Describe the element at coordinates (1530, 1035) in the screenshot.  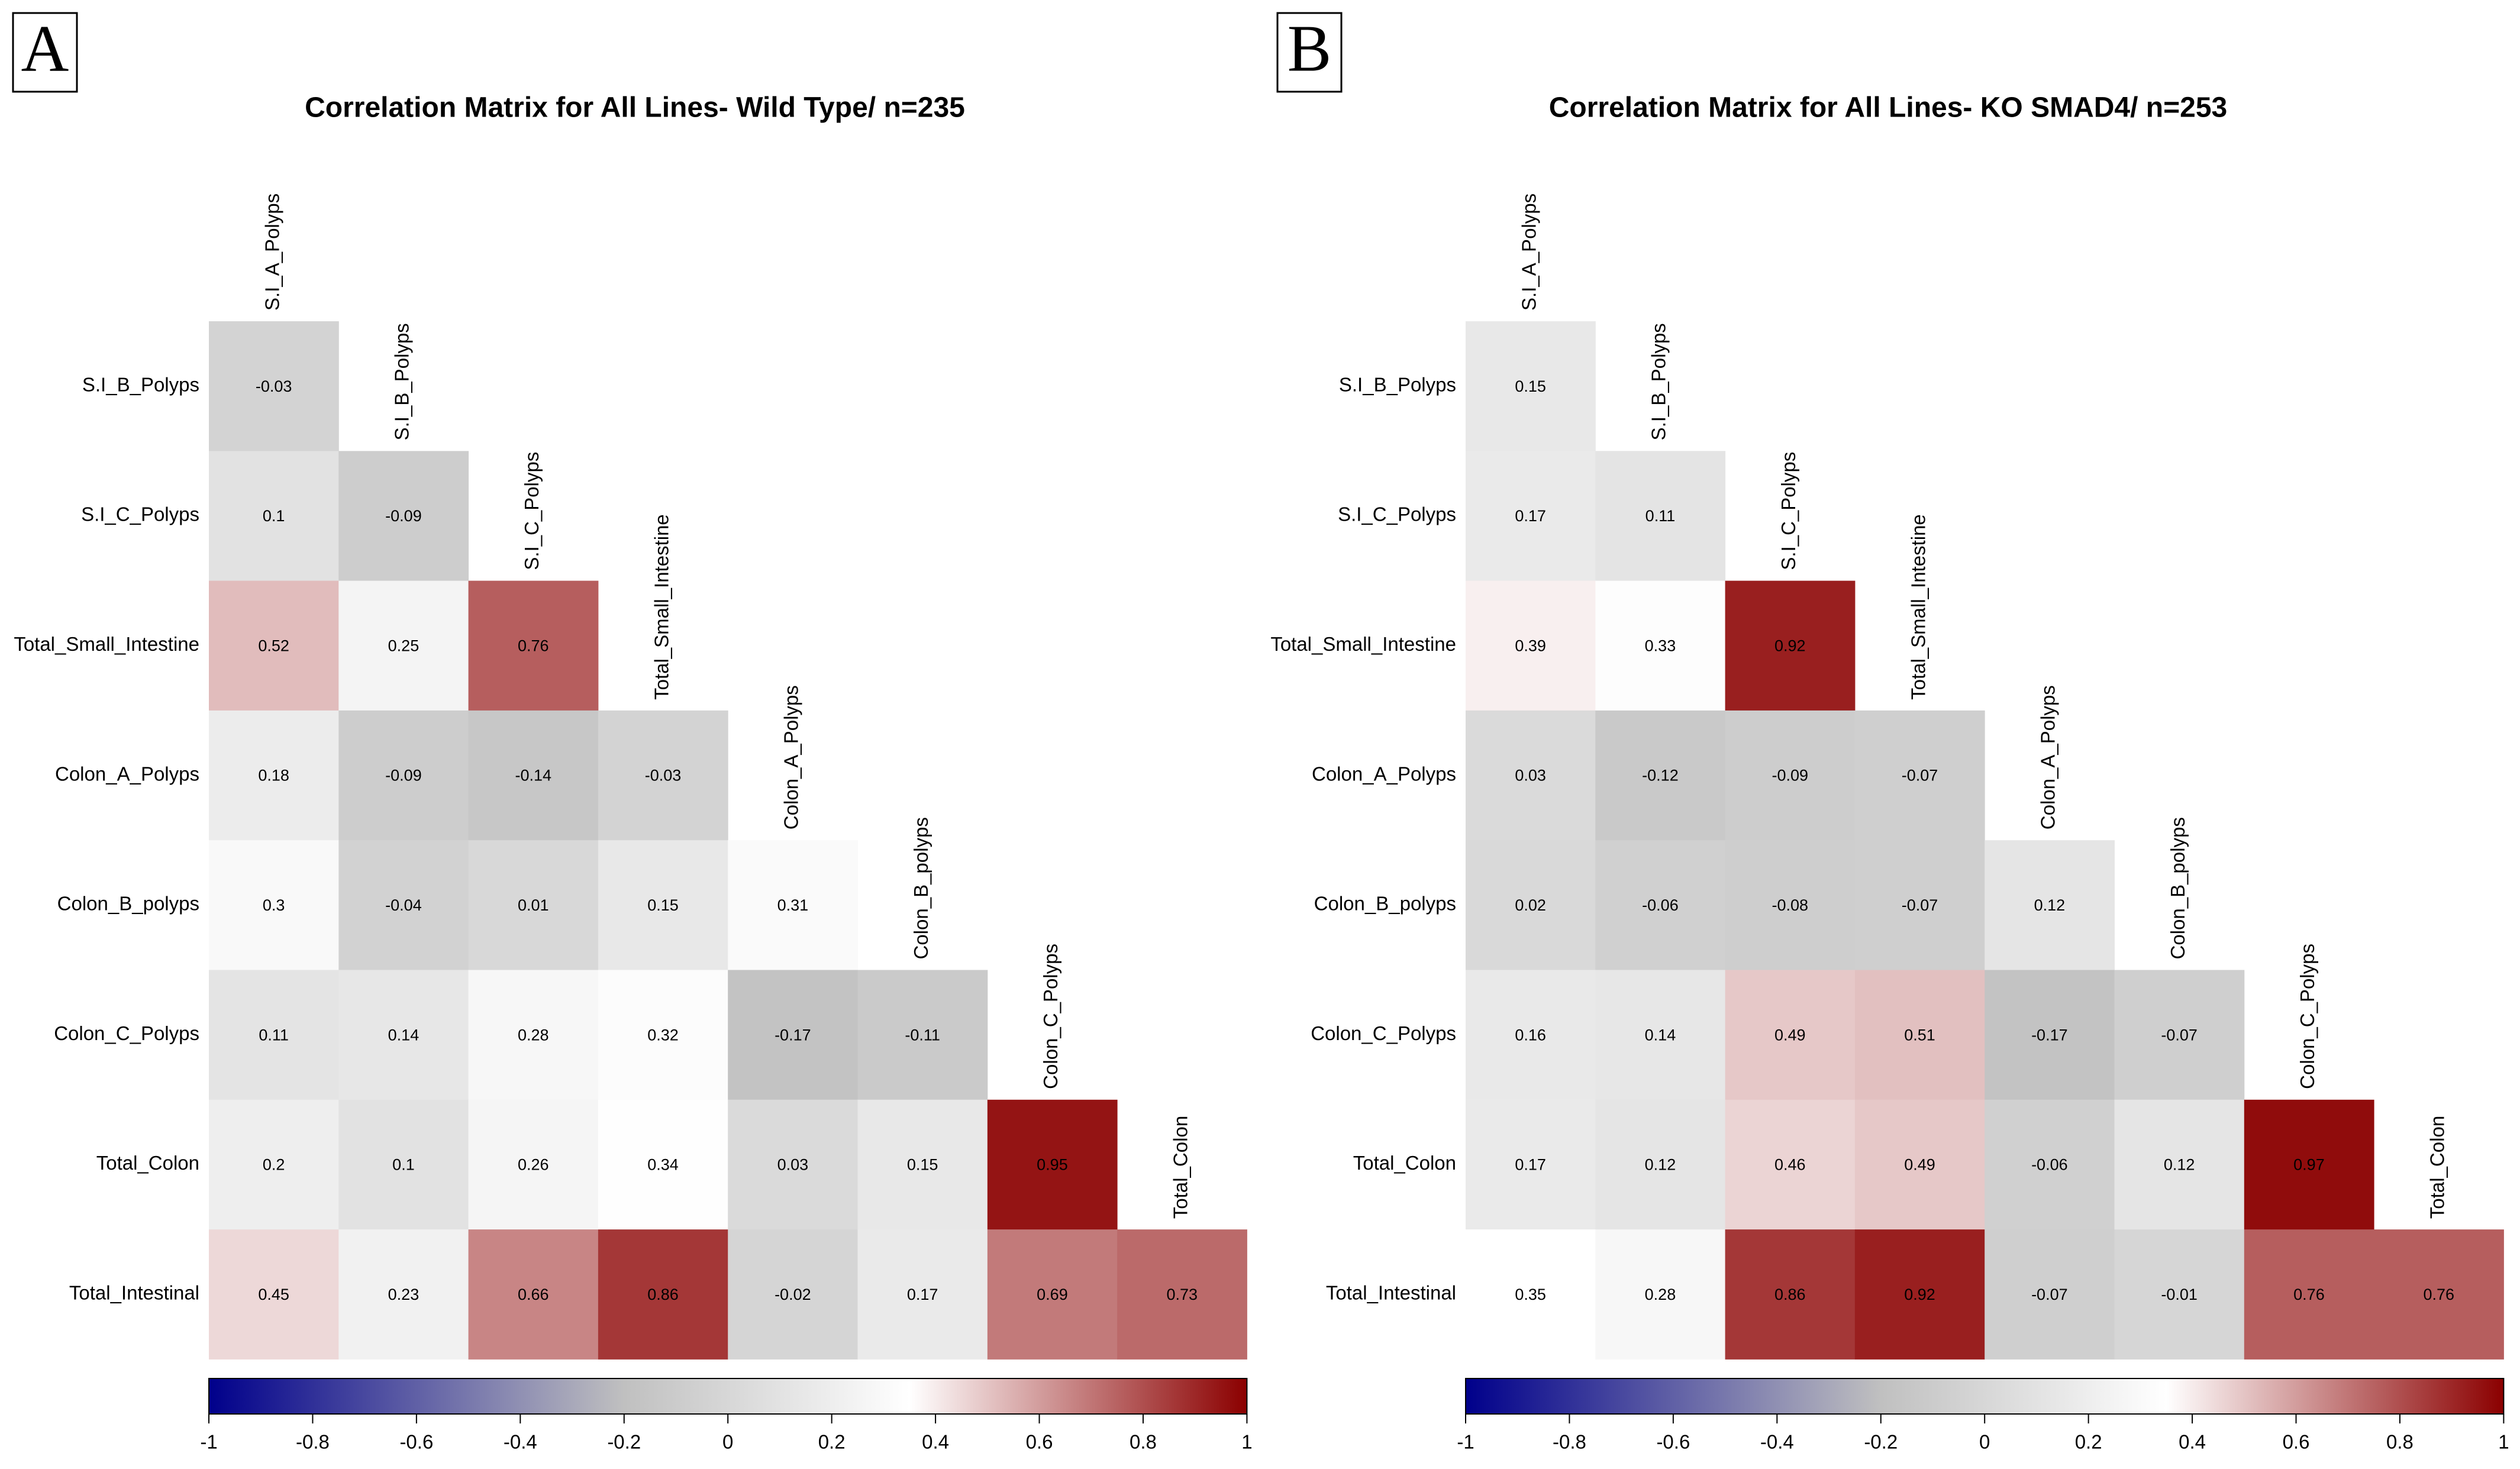
I see `cell-value: 0.16` at that location.